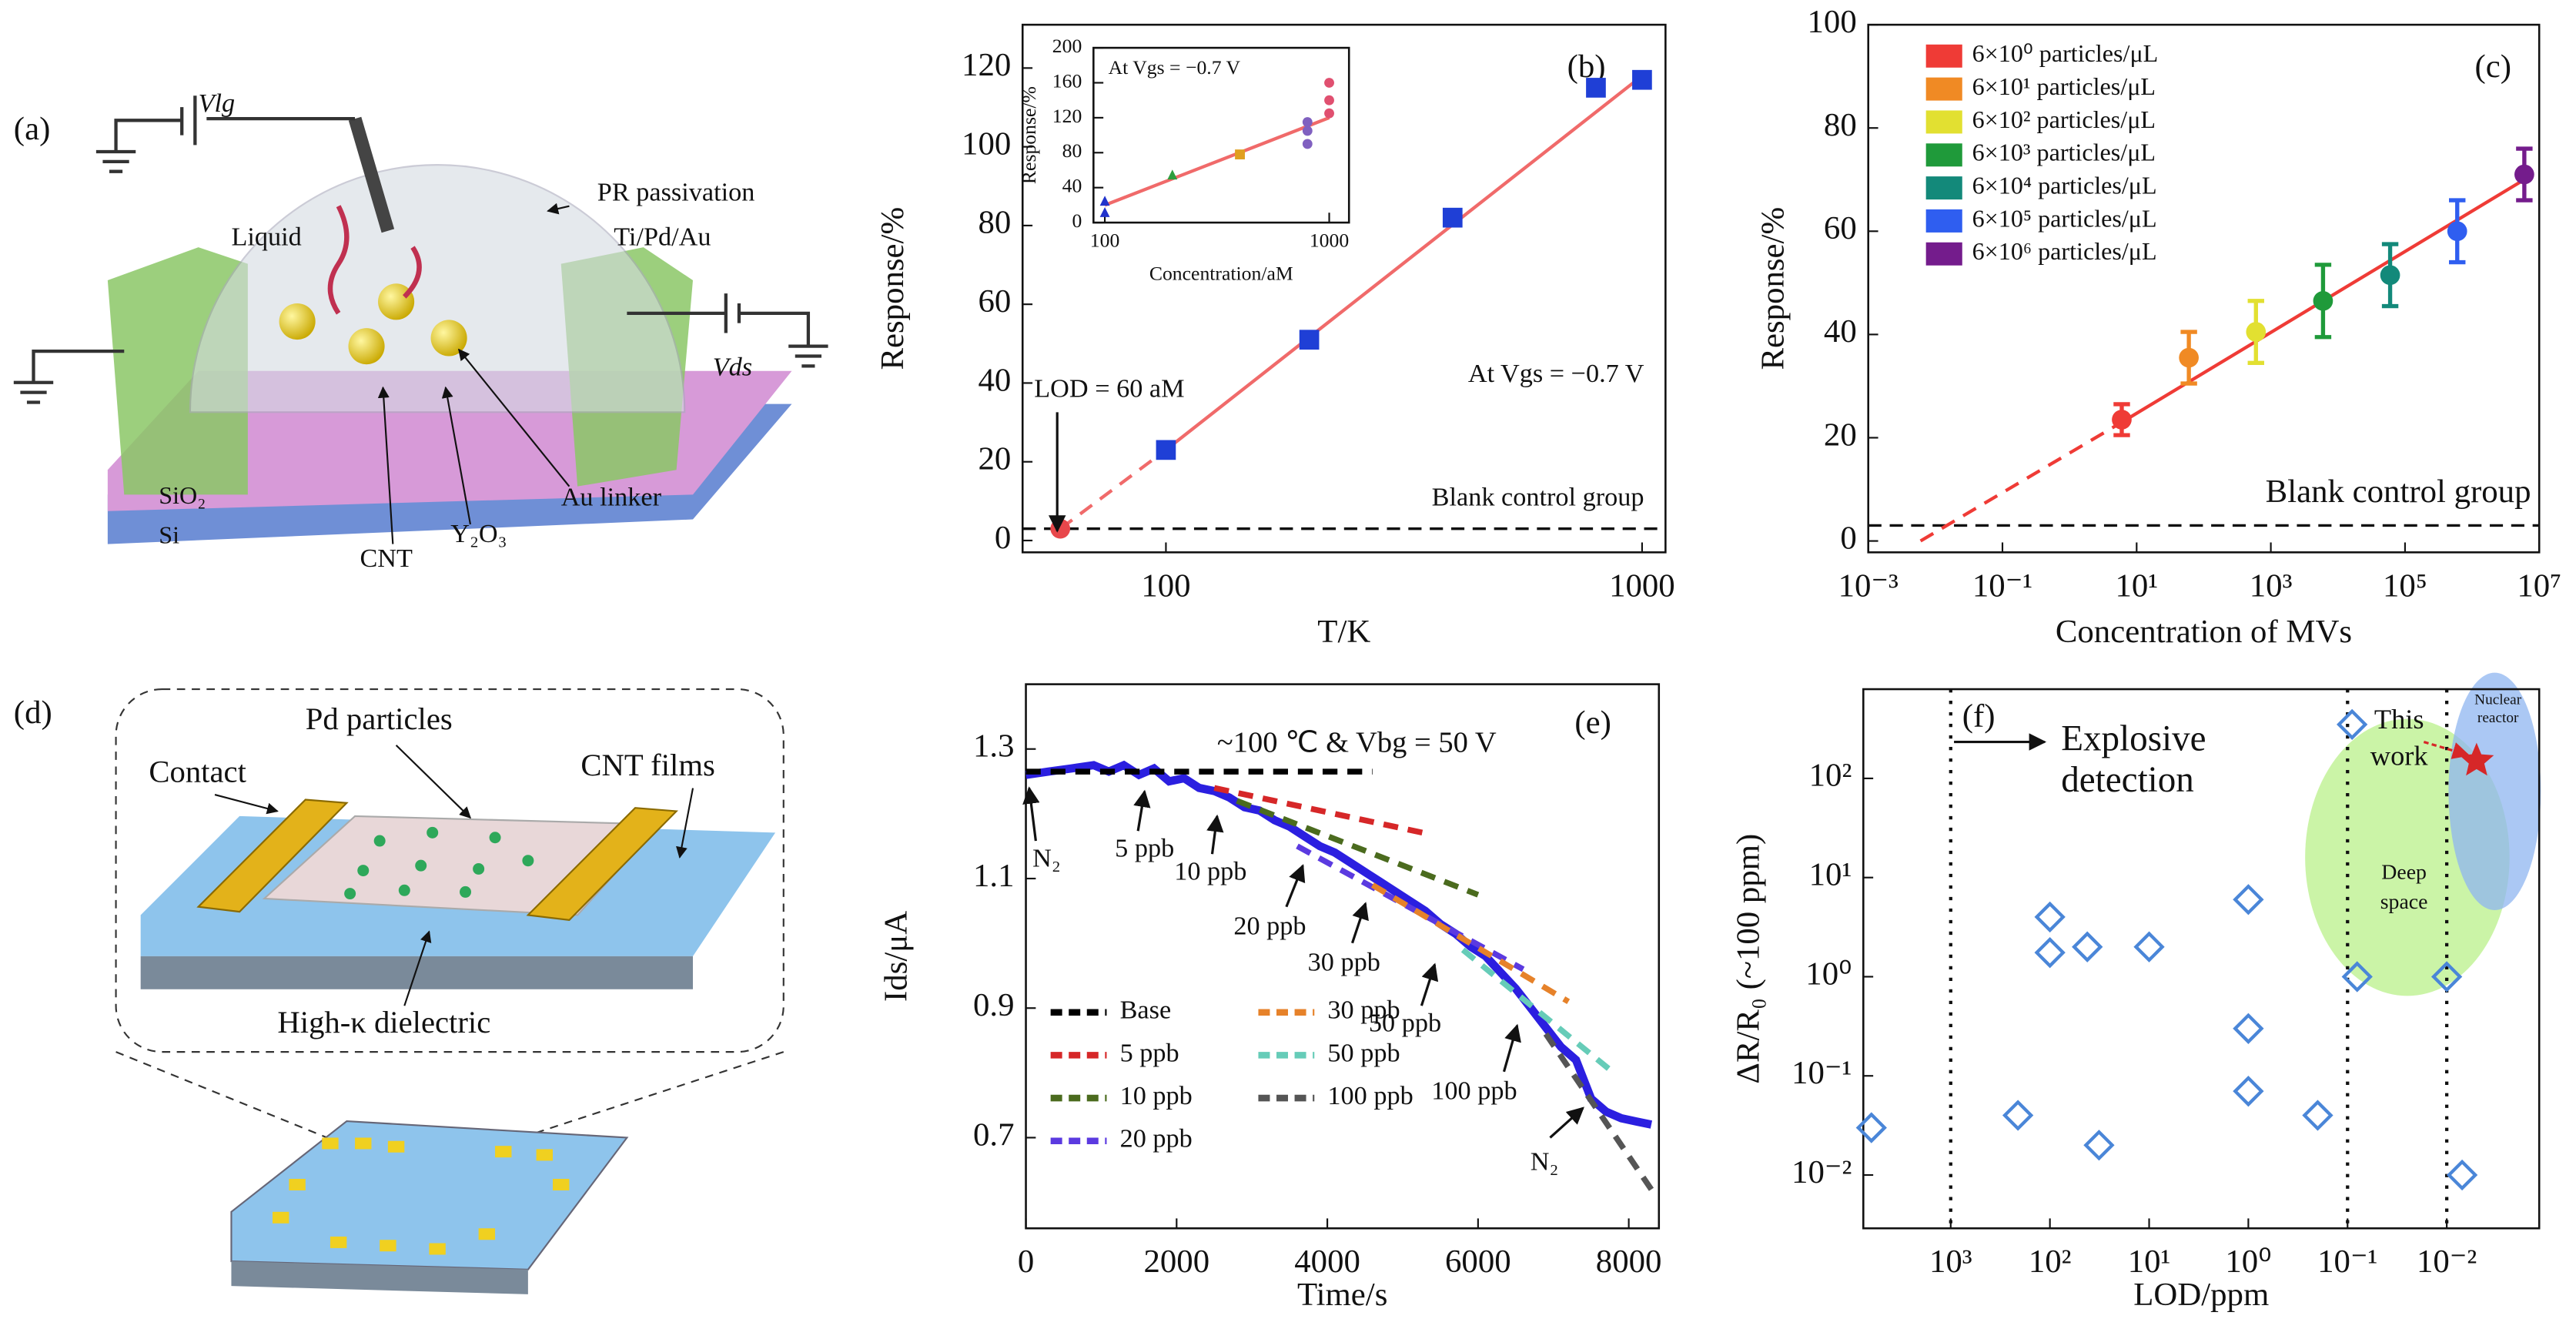  I want to click on annotation: Deep, so click(2404, 872).